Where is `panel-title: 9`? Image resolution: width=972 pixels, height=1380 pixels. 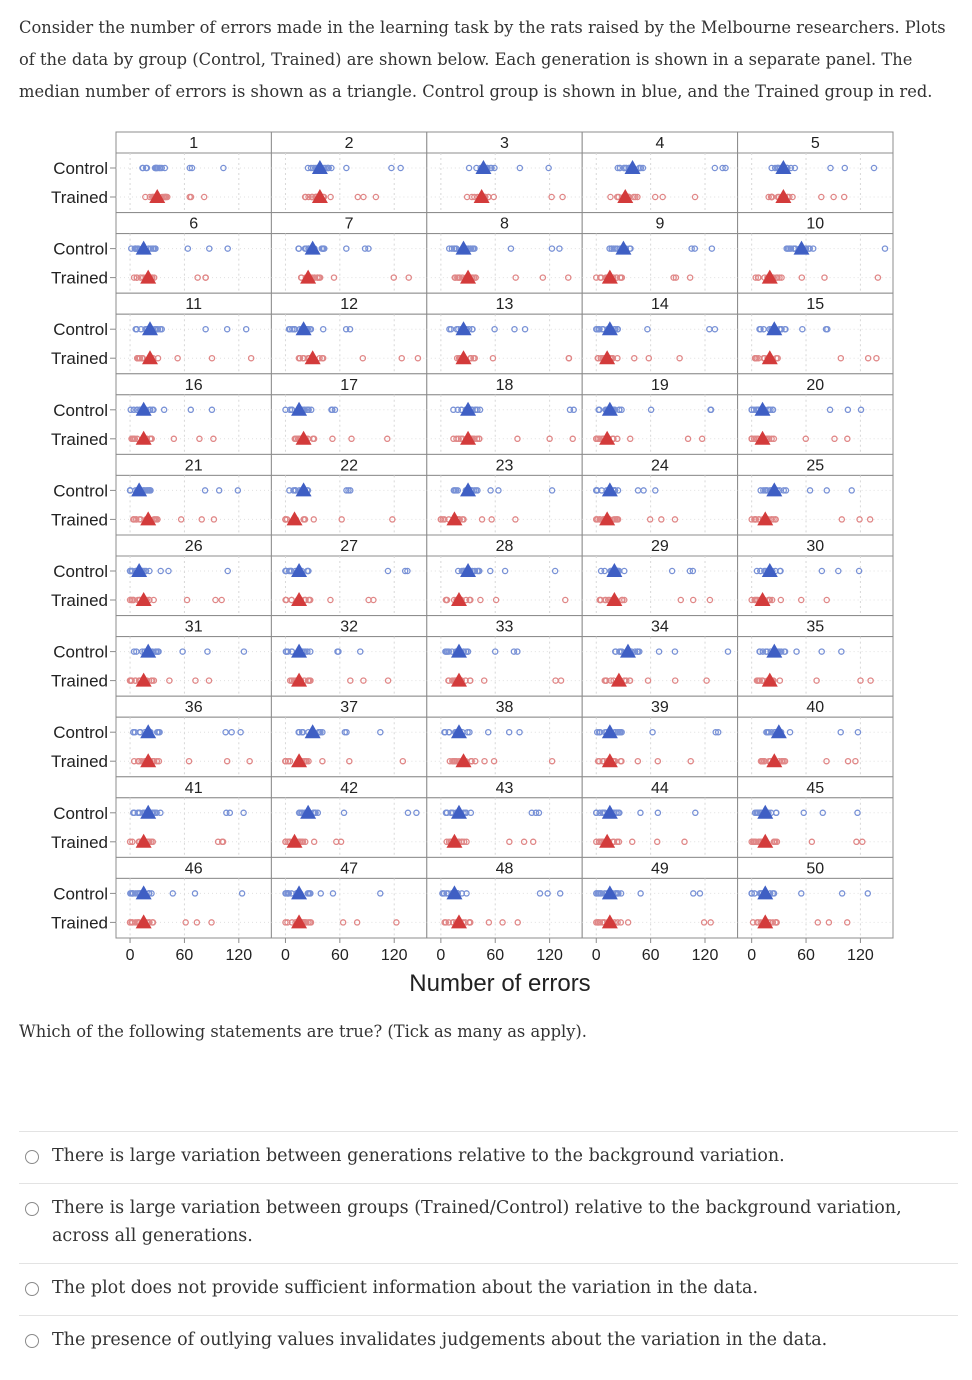 panel-title: 9 is located at coordinates (659, 224).